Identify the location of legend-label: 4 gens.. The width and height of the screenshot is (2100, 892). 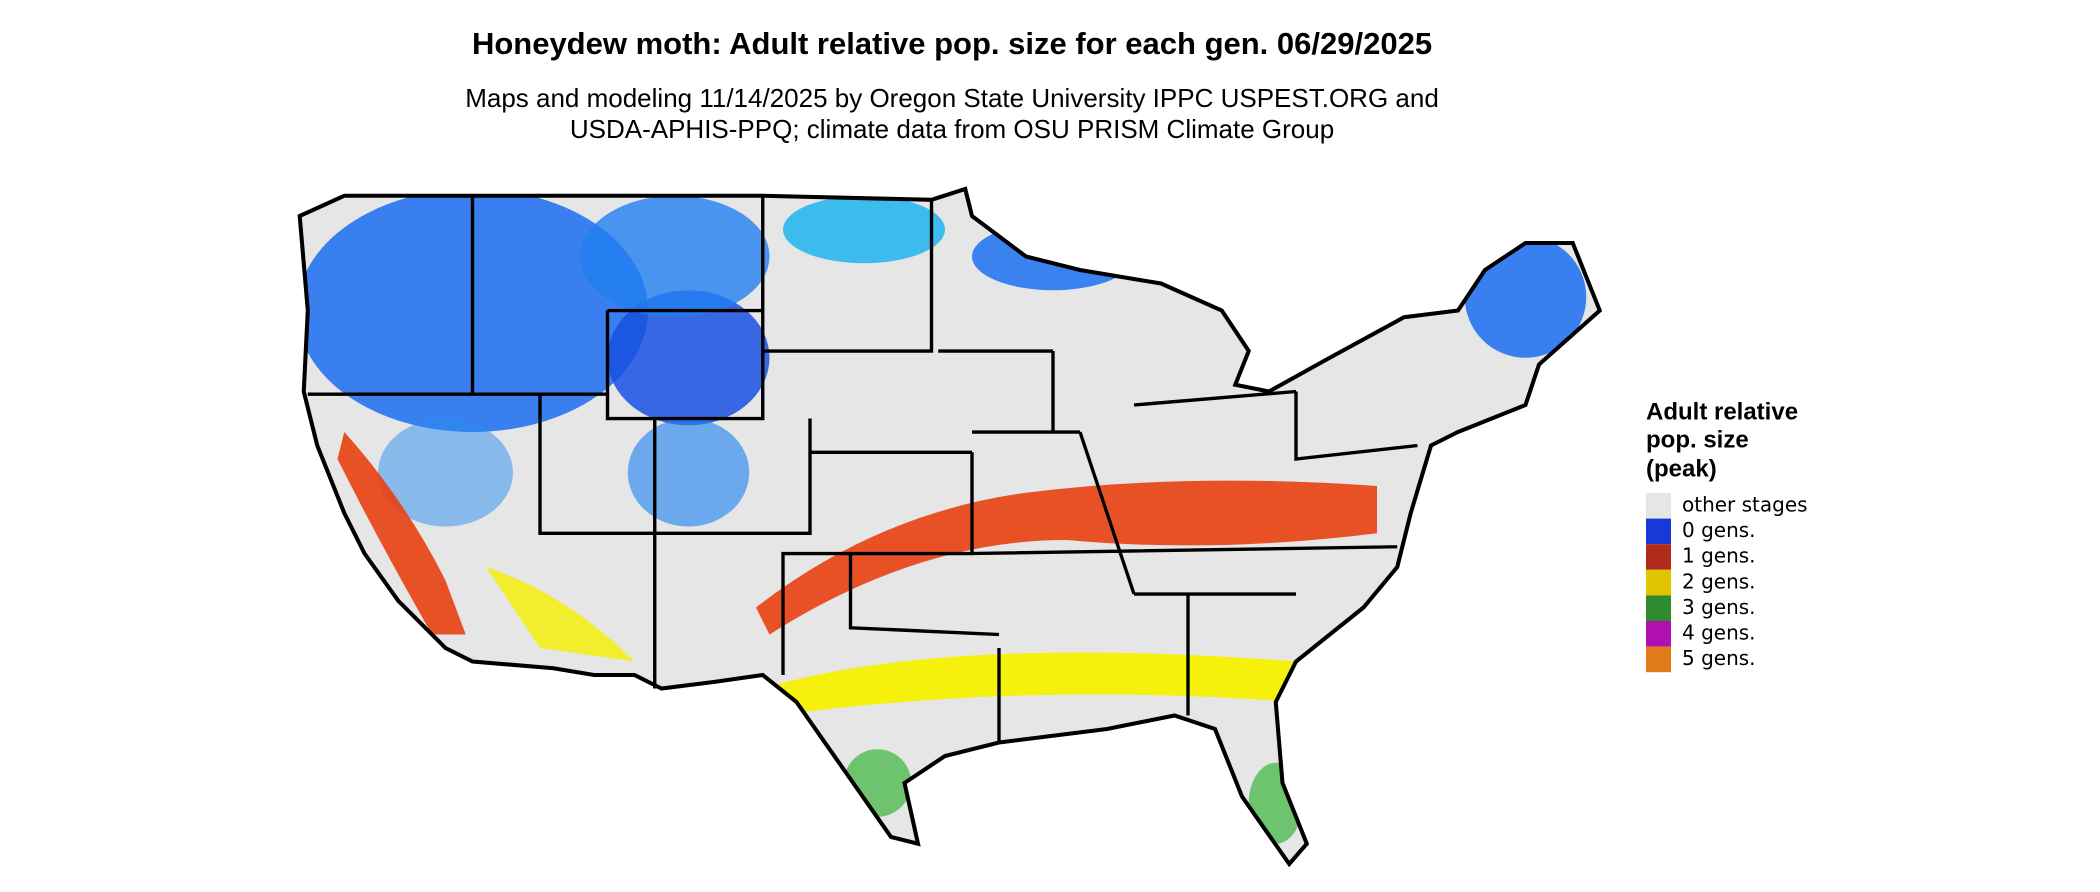
(1719, 633).